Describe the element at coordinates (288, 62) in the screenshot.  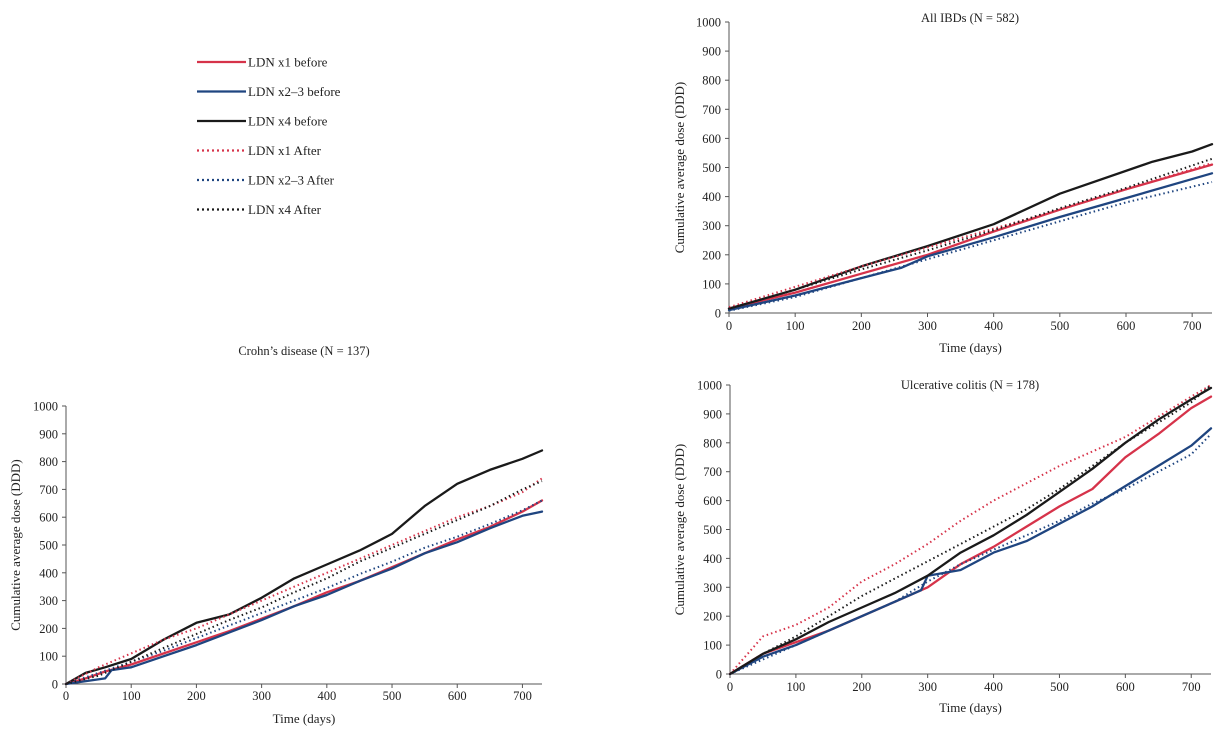
I see `legend-label: LDN x1 before` at that location.